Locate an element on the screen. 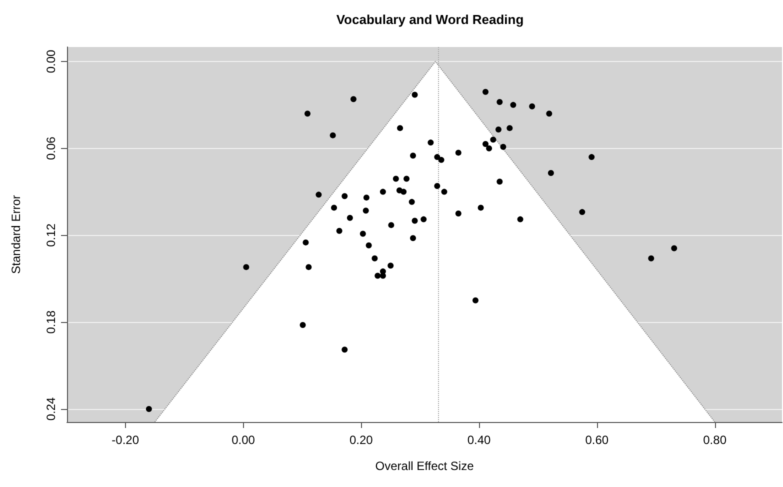 The height and width of the screenshot is (487, 783). y-tick-label: 0.12 is located at coordinates (51, 235).